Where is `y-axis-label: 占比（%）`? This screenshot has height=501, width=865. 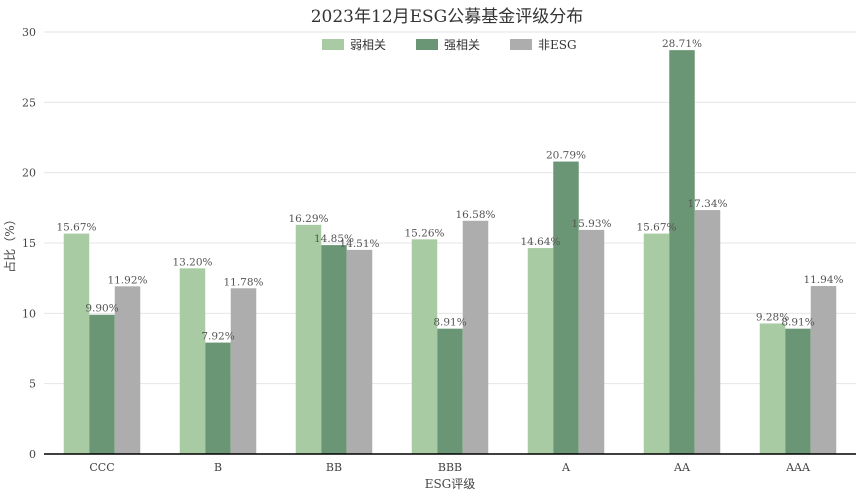 y-axis-label: 占比（%） is located at coordinates (9, 242).